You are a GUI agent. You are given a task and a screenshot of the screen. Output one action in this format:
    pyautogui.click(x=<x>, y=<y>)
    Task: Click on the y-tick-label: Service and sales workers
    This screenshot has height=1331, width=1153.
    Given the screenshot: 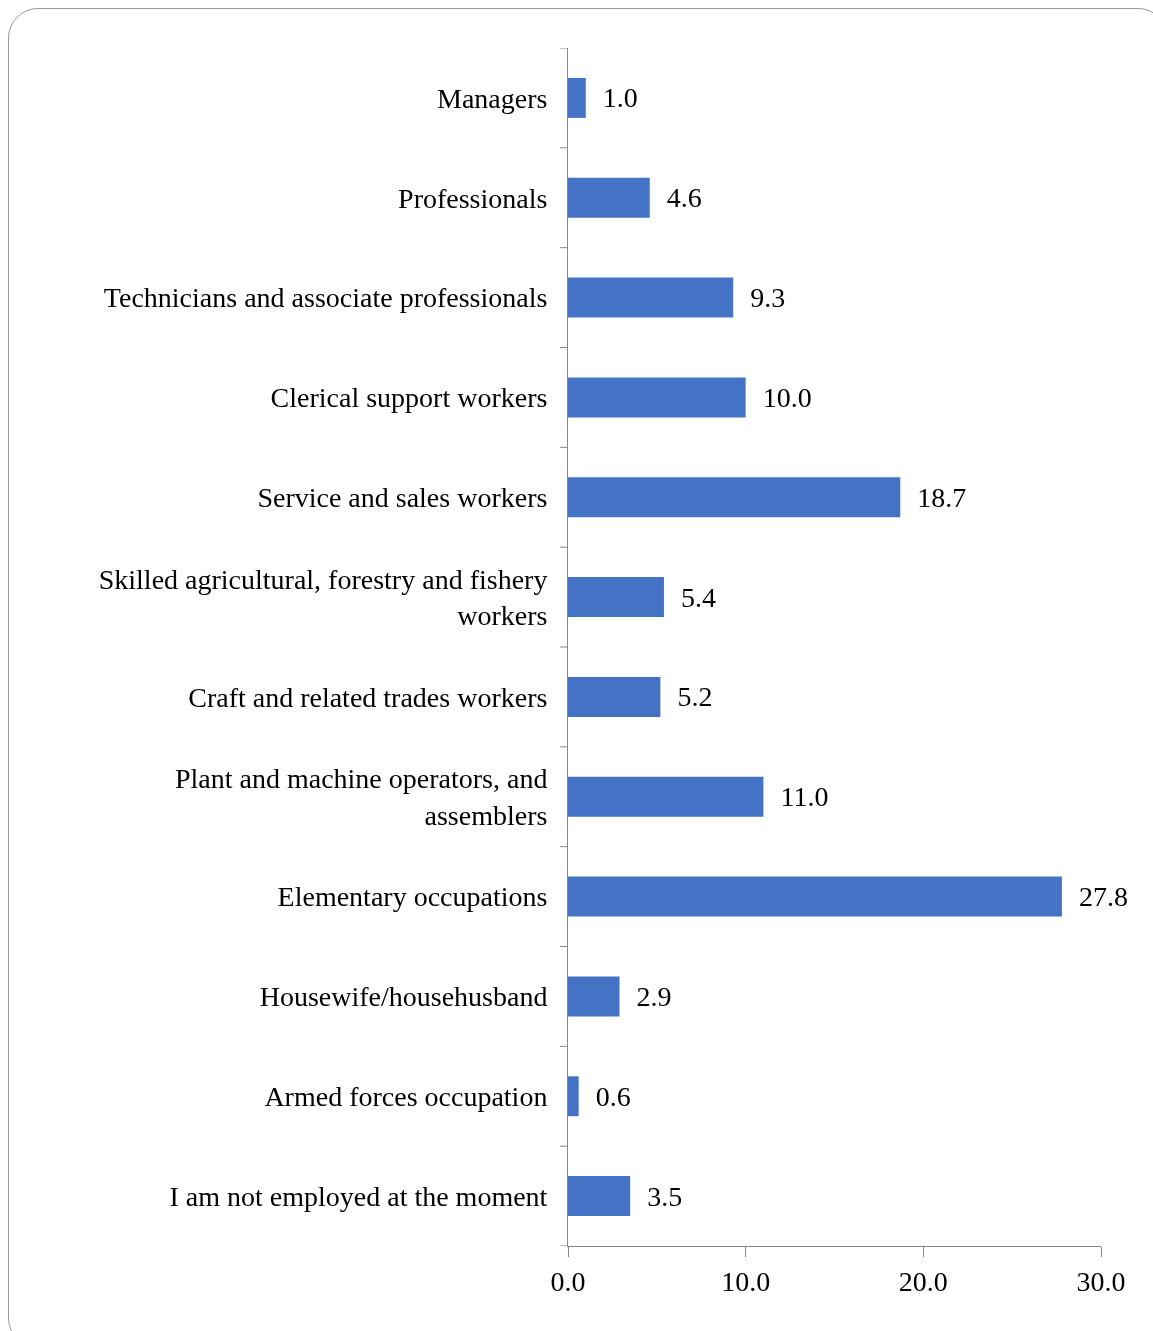 What is the action you would take?
    pyautogui.click(x=402, y=498)
    